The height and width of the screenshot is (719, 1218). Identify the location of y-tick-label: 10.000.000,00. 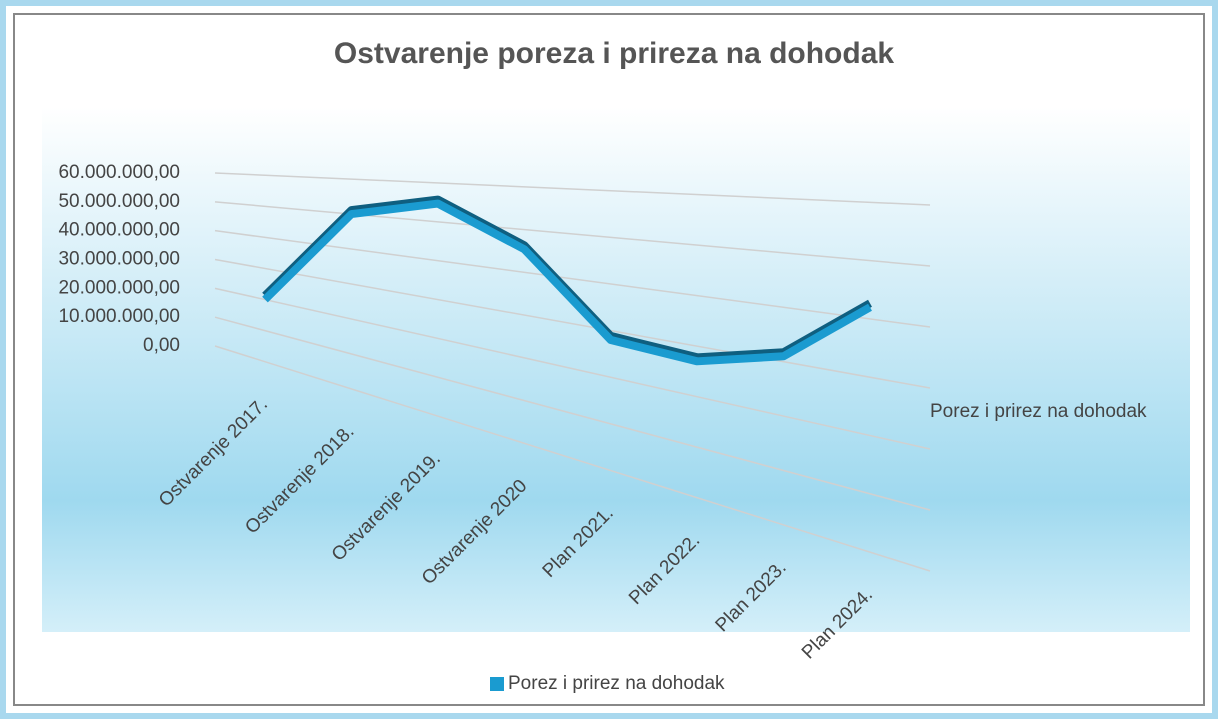
(119, 316).